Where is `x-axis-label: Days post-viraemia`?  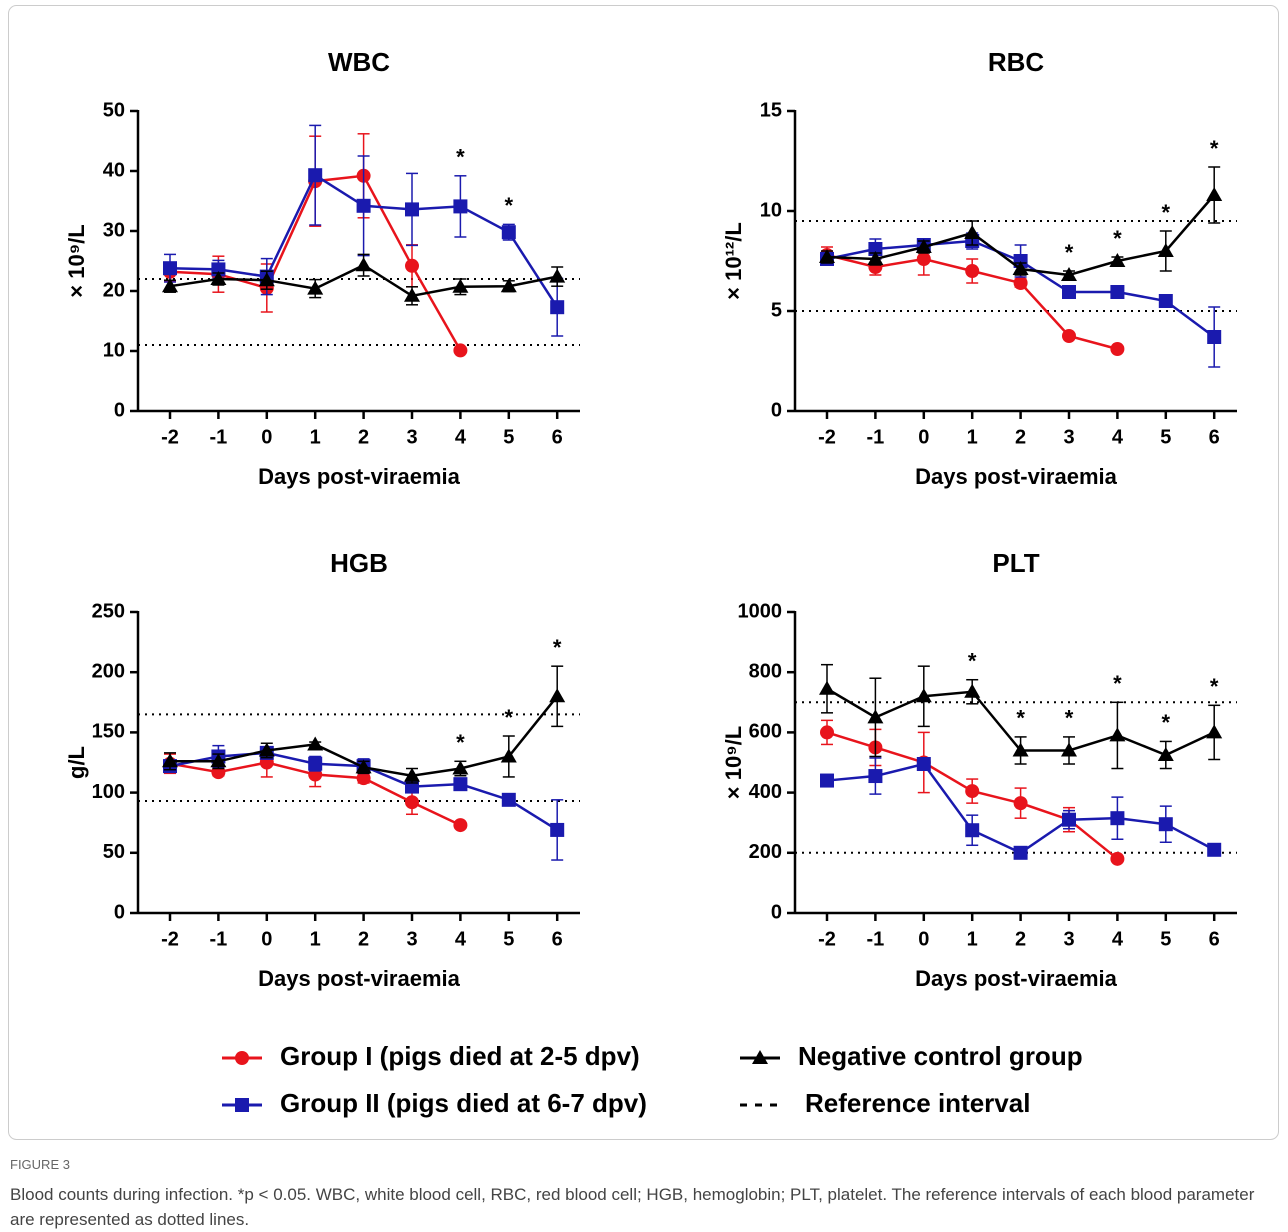
x-axis-label: Days post-viraemia is located at coordinates (359, 476).